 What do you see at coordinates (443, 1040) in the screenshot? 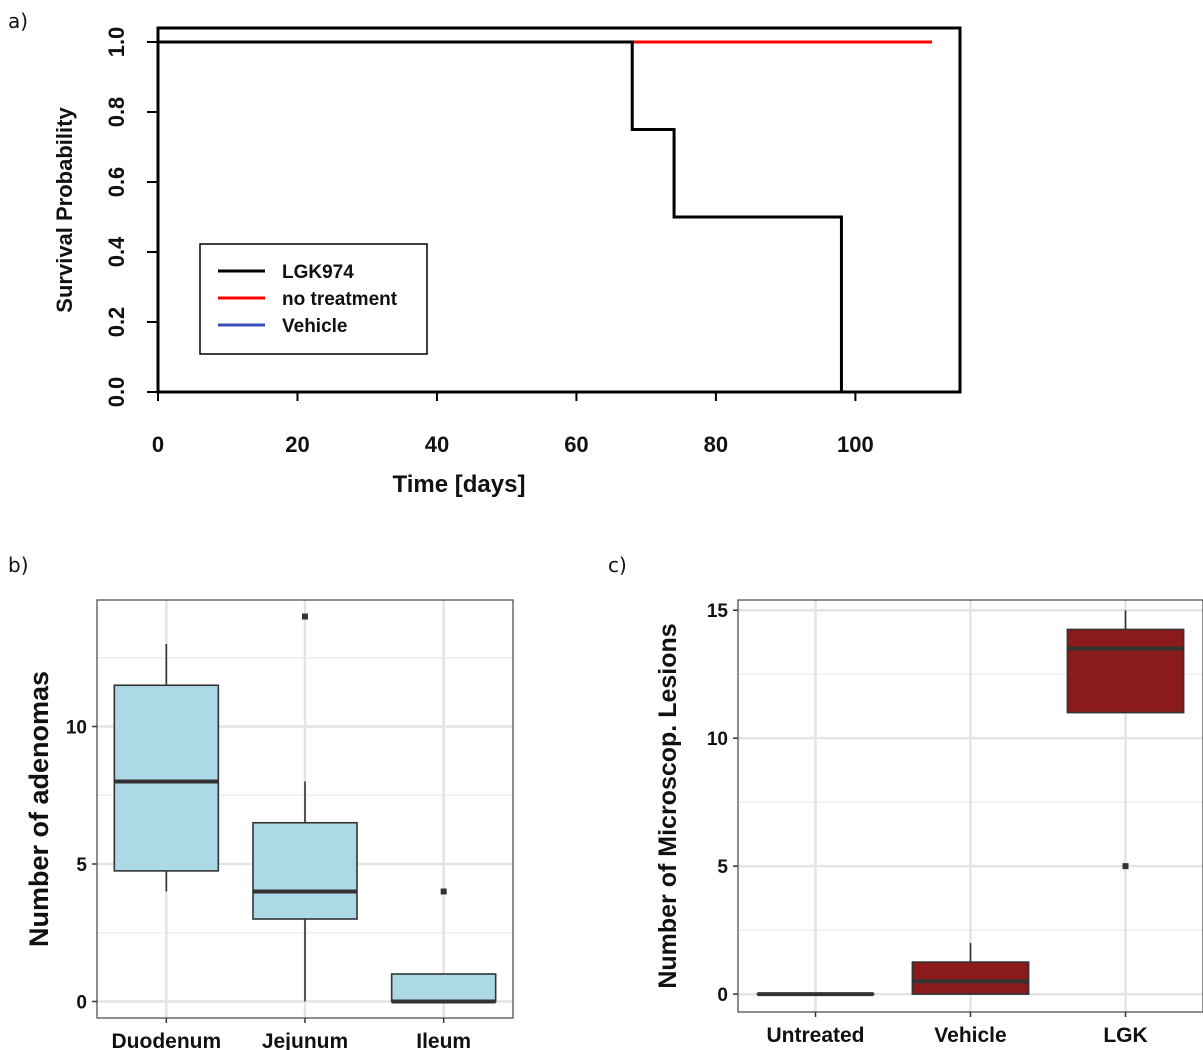
I see `x-tick-label: Ileum` at bounding box center [443, 1040].